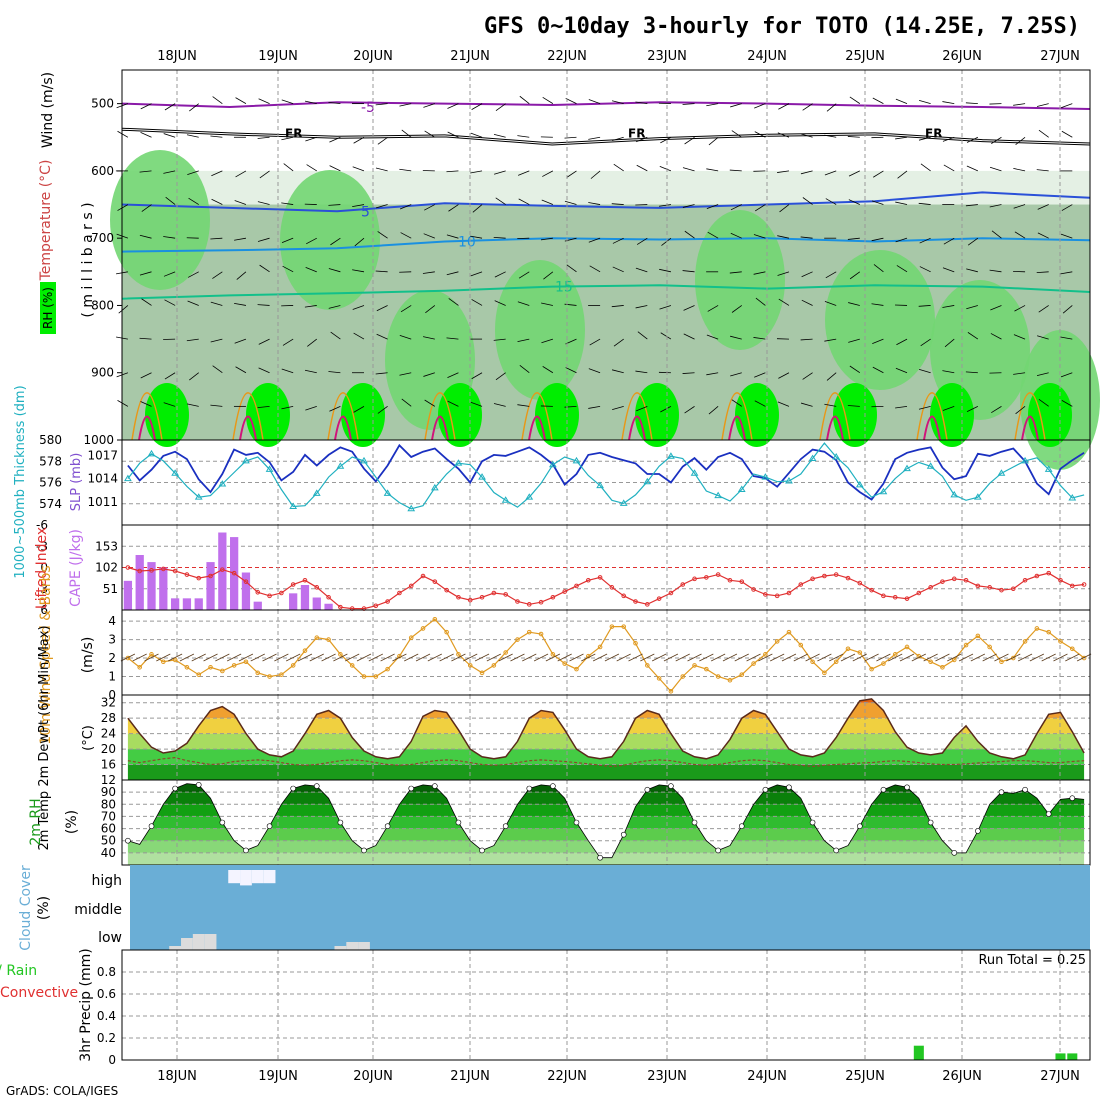  Describe the element at coordinates (962, 56) in the screenshot. I see `day-label-top: 26JUN` at that location.